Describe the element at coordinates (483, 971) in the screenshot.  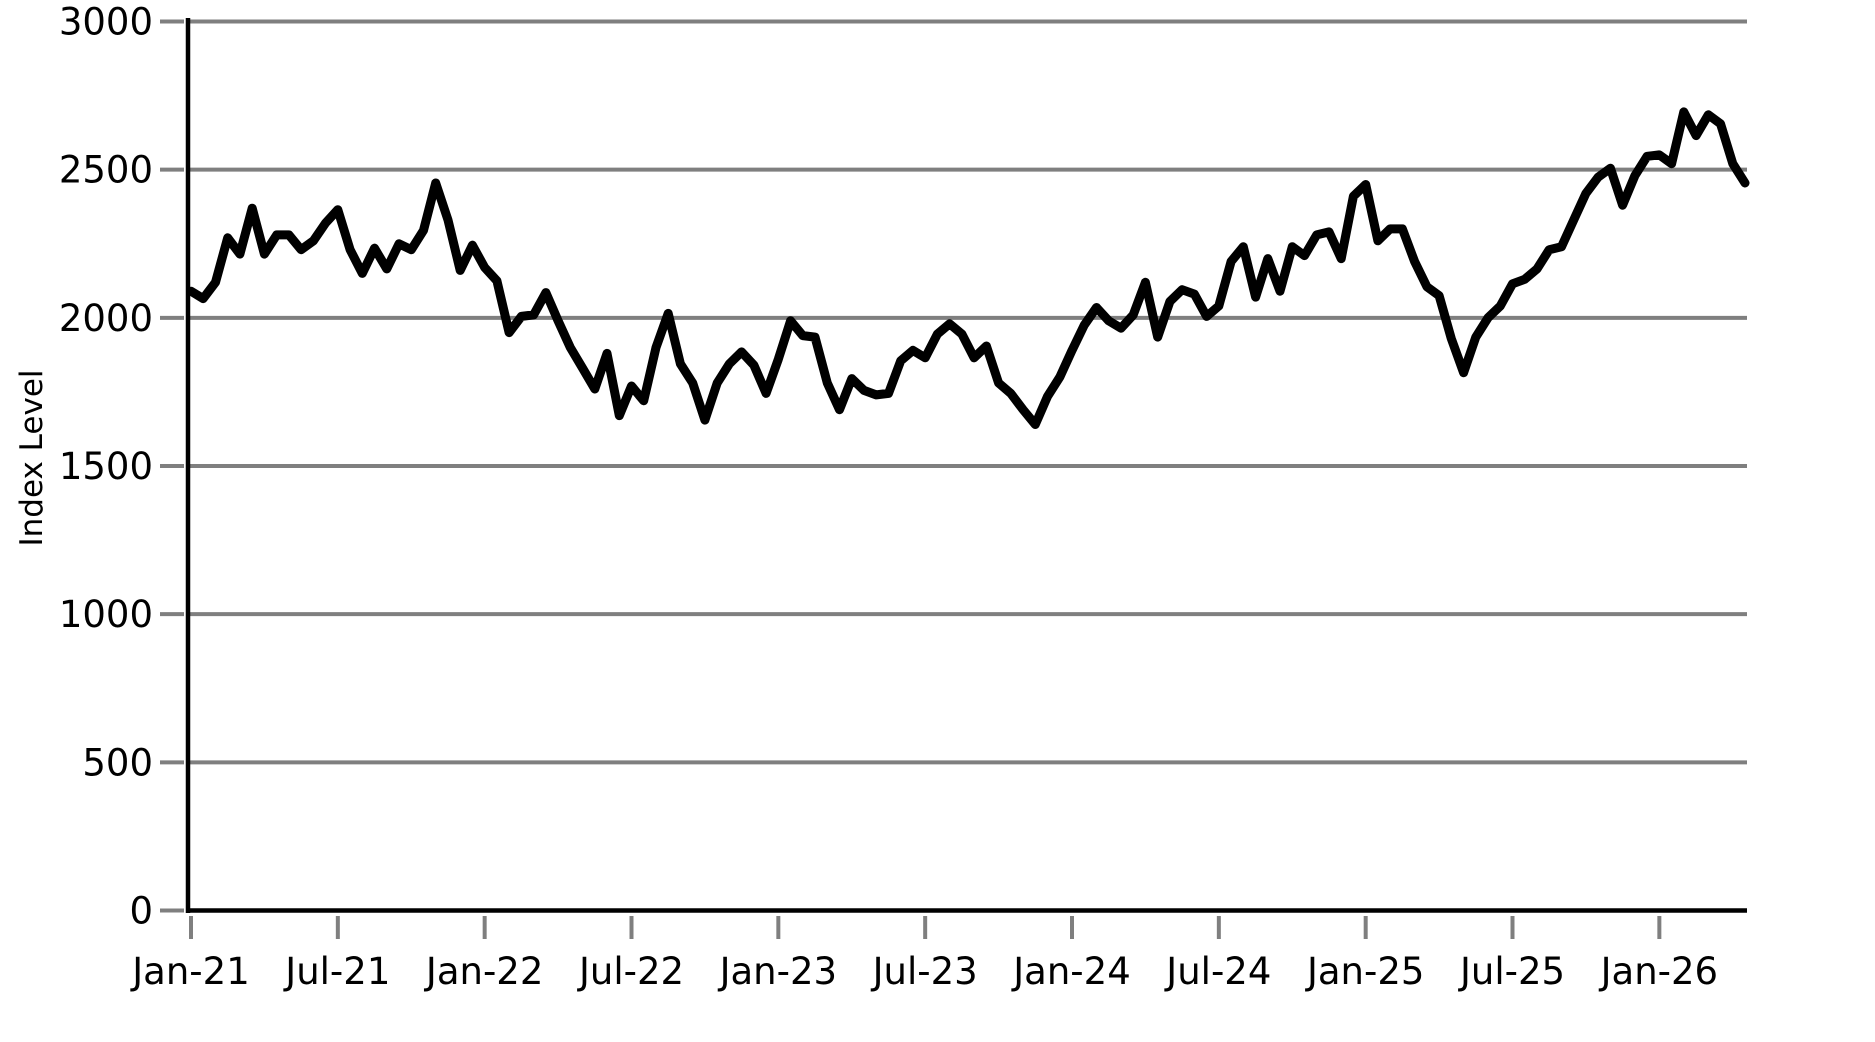
I see `x-tick-label-Jan-22: Jan-22` at that location.